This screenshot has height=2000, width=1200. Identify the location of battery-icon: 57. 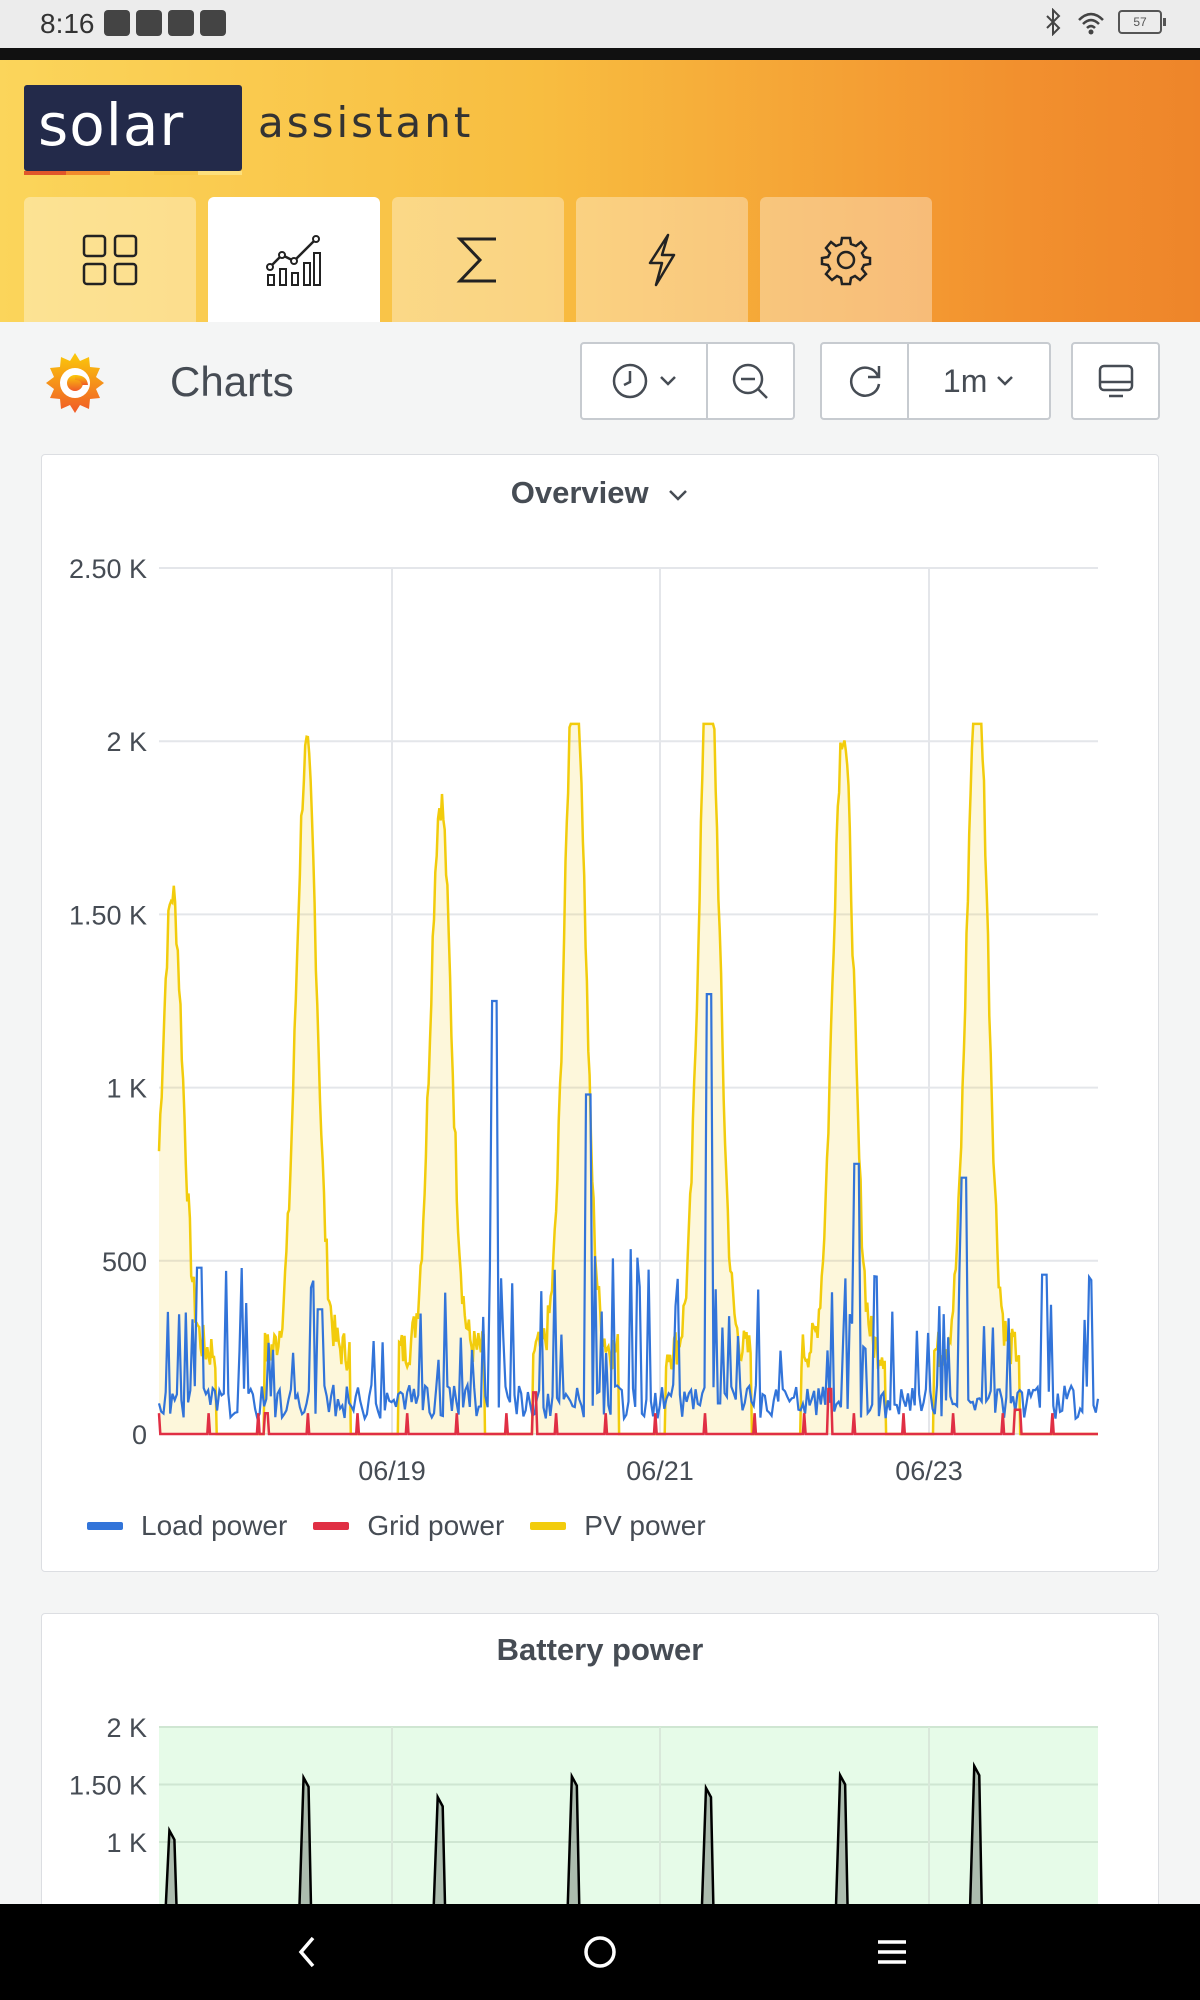
(1142, 22).